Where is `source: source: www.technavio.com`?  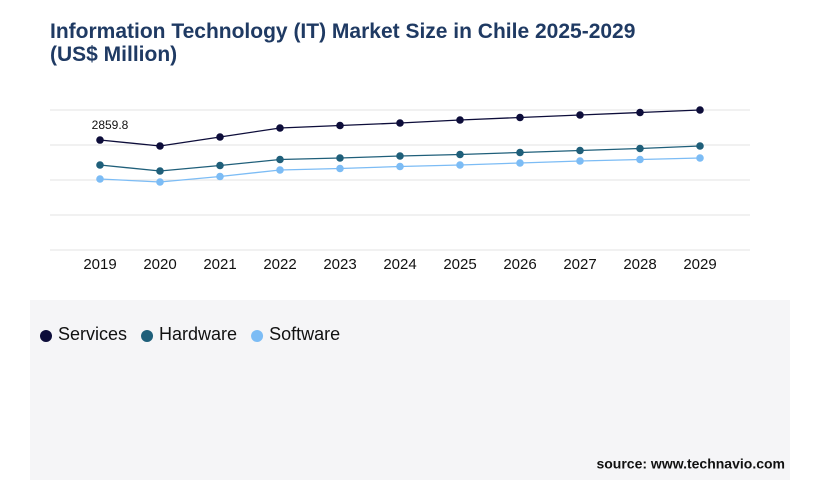 source: source: www.technavio.com is located at coordinates (690, 464).